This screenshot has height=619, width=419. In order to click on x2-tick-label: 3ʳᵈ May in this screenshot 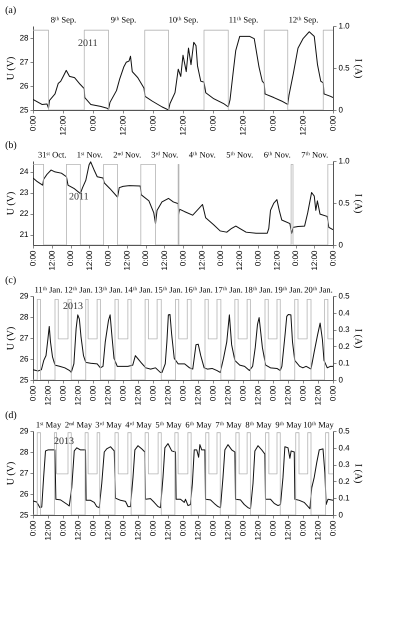, I will do `click(108, 425)`.